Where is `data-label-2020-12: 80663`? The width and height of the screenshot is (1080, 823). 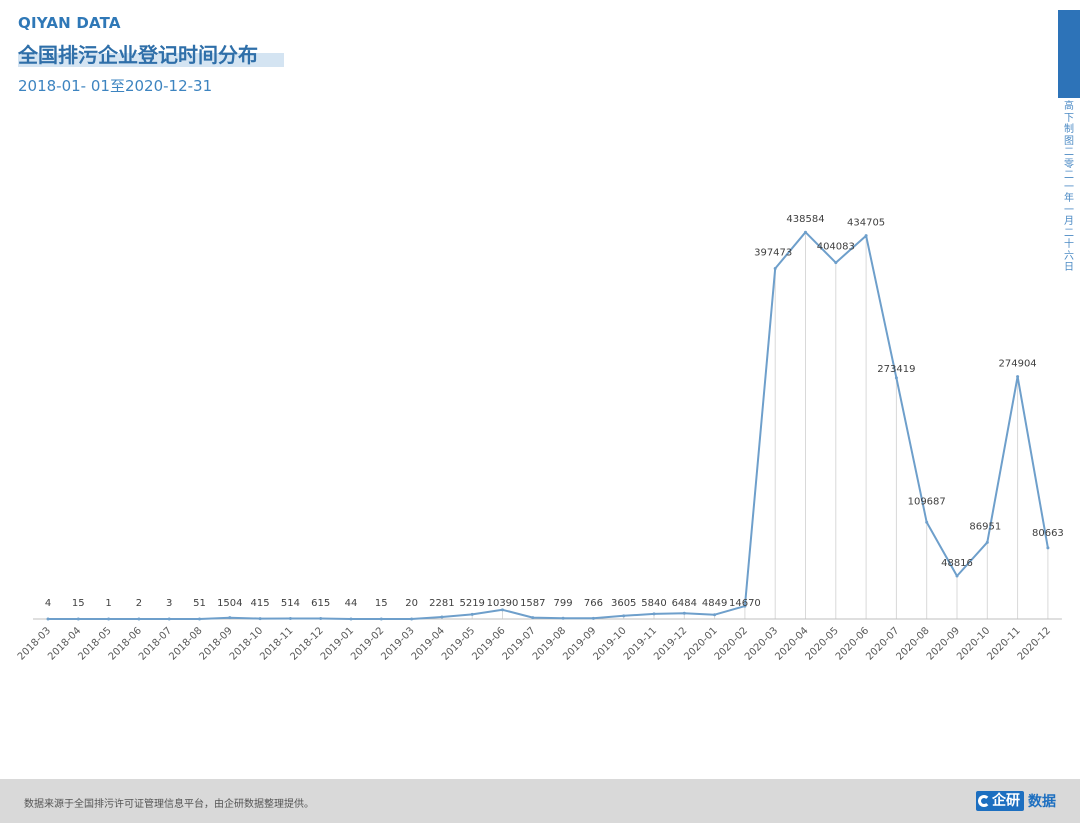
data-label-2020-12: 80663 is located at coordinates (1048, 533).